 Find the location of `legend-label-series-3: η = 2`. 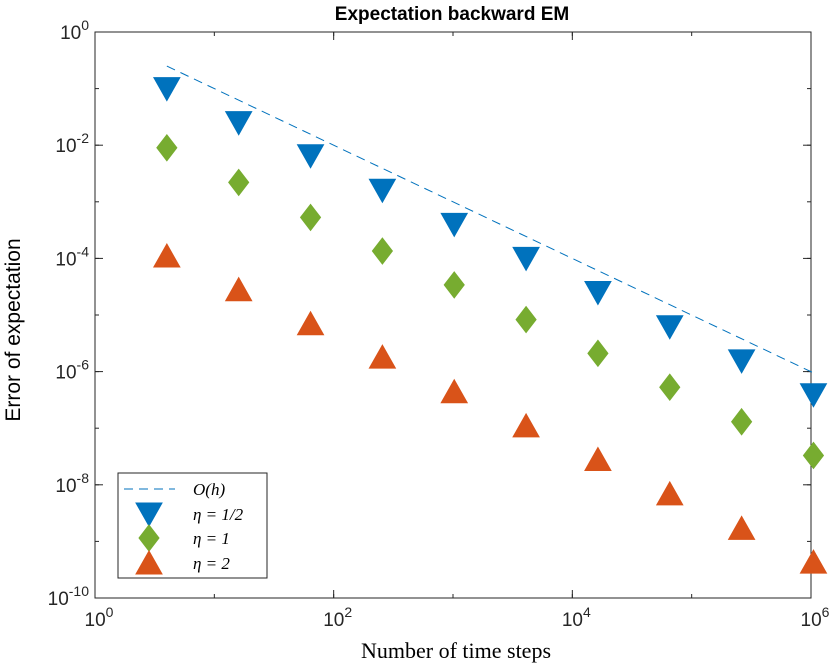

legend-label-series-3: η = 2 is located at coordinates (211, 563).